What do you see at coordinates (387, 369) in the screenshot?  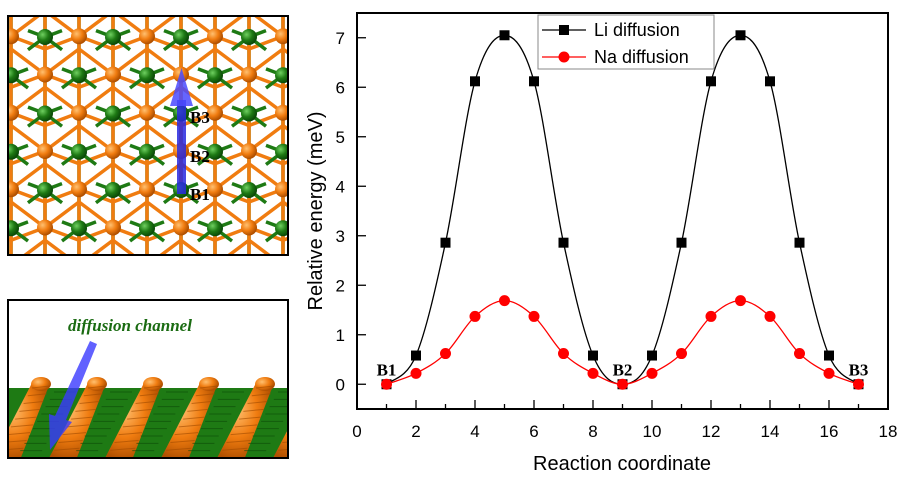 I see `annotation-b1: B1` at bounding box center [387, 369].